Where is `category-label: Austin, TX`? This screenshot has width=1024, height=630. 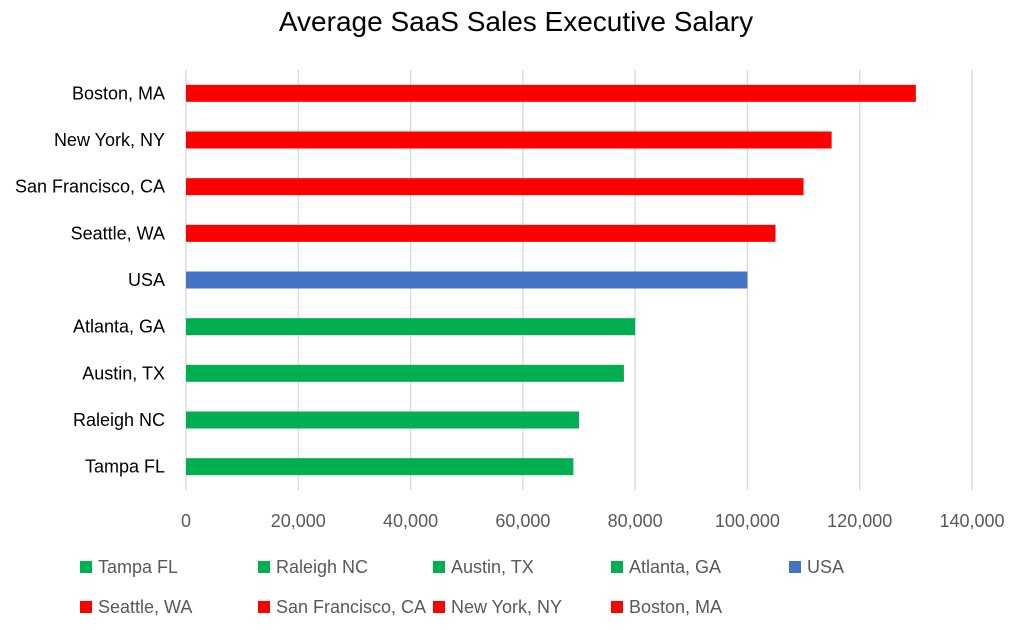 category-label: Austin, TX is located at coordinates (123, 373).